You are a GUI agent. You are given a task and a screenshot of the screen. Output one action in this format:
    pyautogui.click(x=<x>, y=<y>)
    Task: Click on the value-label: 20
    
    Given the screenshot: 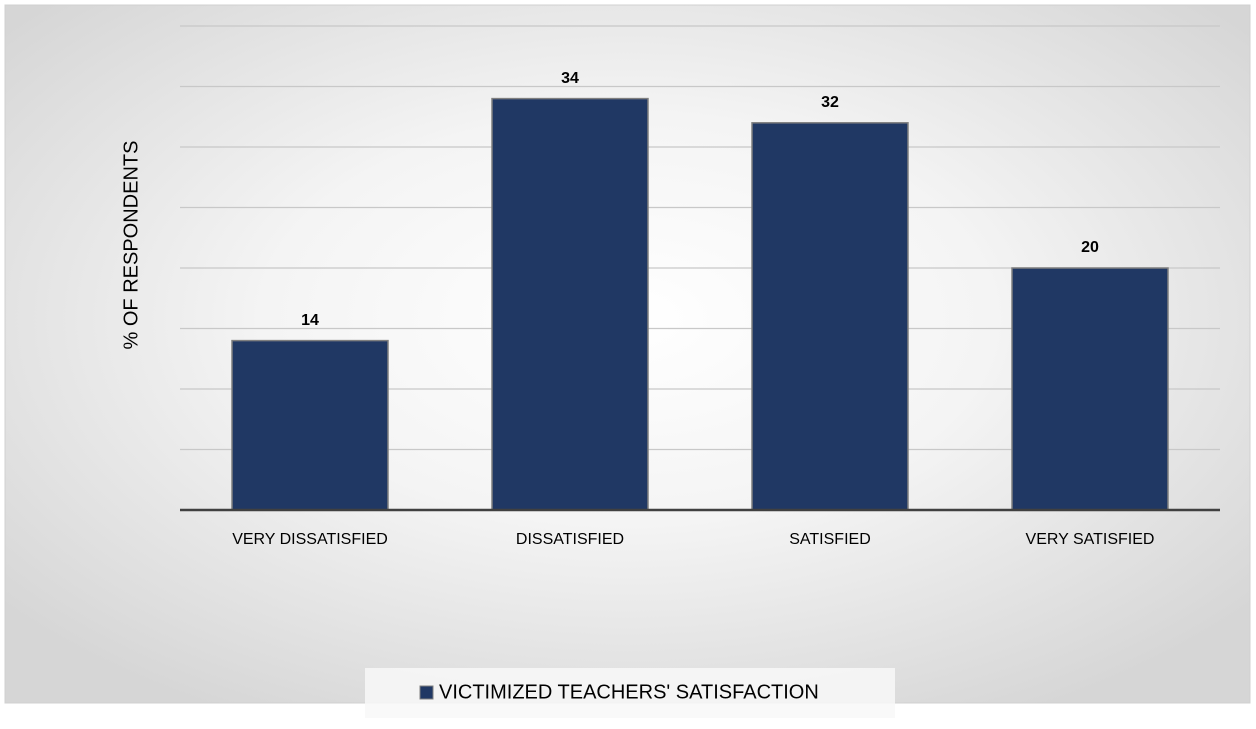 What is the action you would take?
    pyautogui.click(x=1090, y=247)
    